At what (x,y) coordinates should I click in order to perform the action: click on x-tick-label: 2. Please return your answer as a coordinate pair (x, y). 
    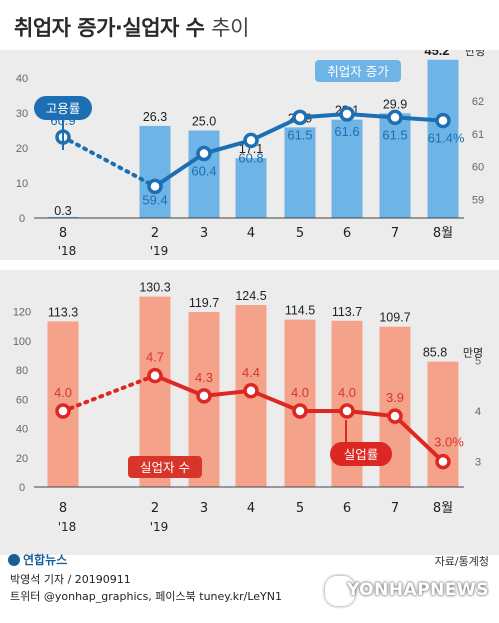
    Looking at the image, I should click on (155, 233).